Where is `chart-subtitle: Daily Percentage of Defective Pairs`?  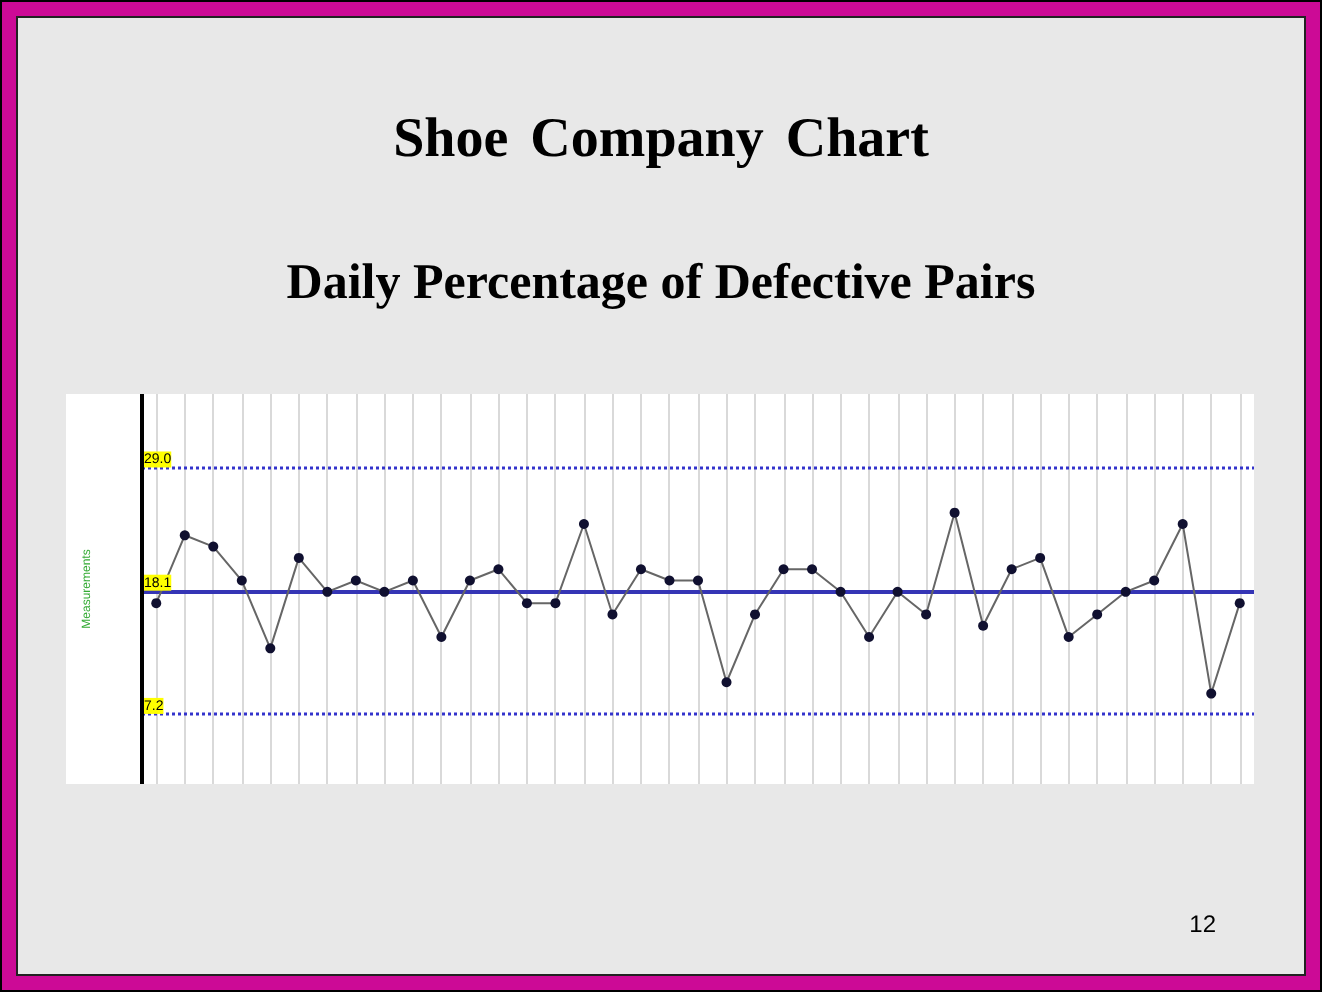
chart-subtitle: Daily Percentage of Defective Pairs is located at coordinates (661, 284).